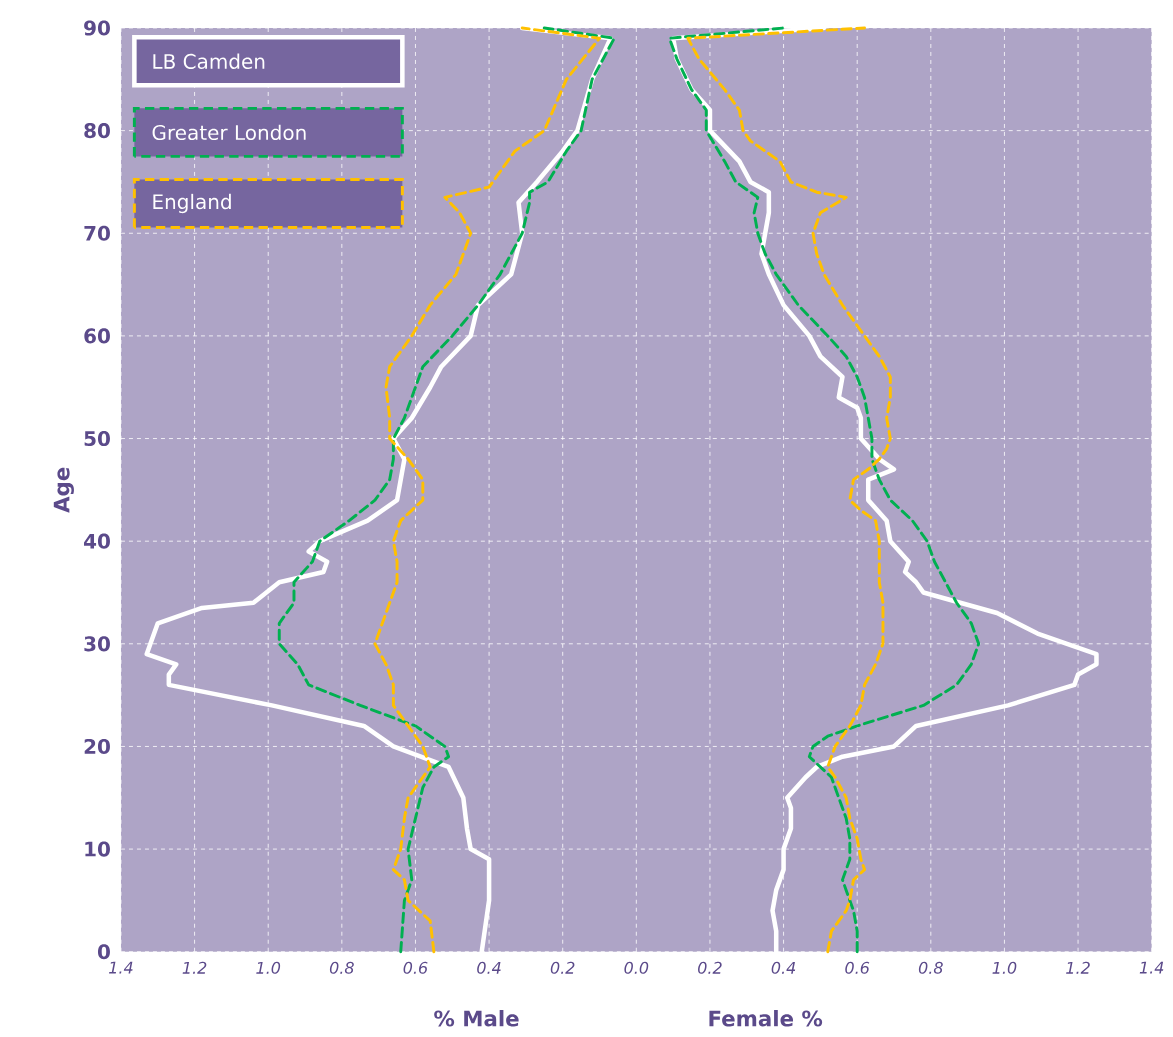 This screenshot has height=1037, width=1173. What do you see at coordinates (97, 28) in the screenshot?
I see `y-tick-label: 90` at bounding box center [97, 28].